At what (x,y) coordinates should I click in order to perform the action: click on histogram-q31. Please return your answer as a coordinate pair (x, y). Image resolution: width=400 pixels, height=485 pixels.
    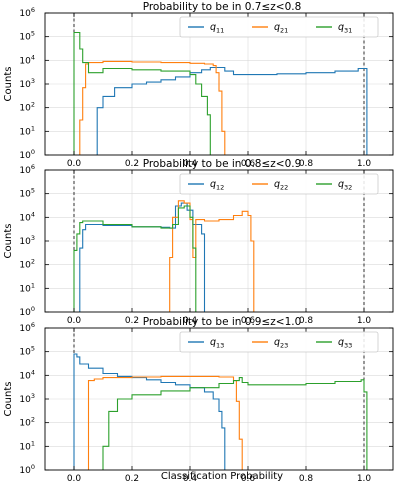
    Looking at the image, I should click on (142, 93).